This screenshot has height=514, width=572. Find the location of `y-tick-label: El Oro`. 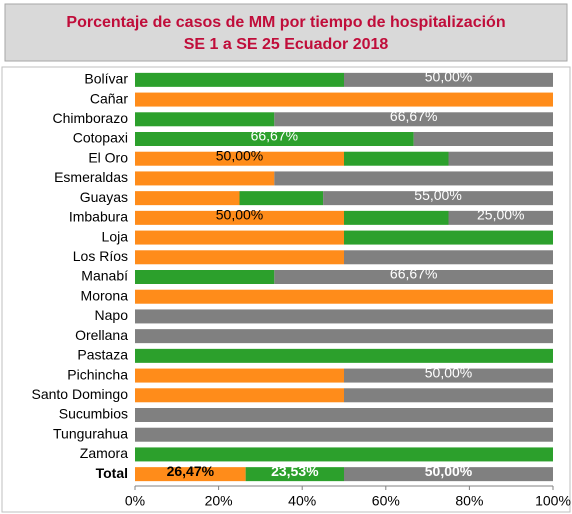

y-tick-label: El Oro is located at coordinates (108, 157).